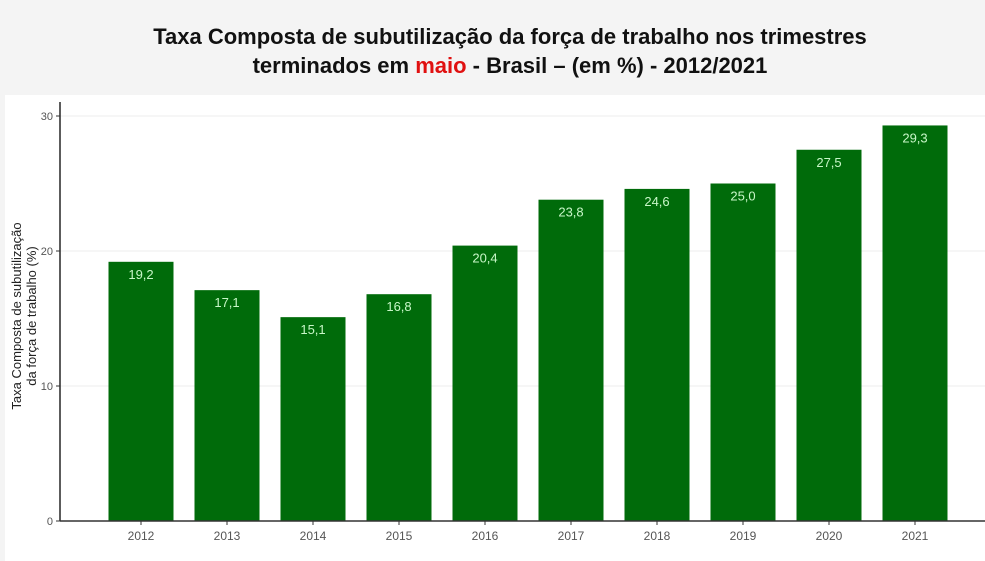 The image size is (985, 561). What do you see at coordinates (226, 302) in the screenshot?
I see `data-label-2013: 17,1` at bounding box center [226, 302].